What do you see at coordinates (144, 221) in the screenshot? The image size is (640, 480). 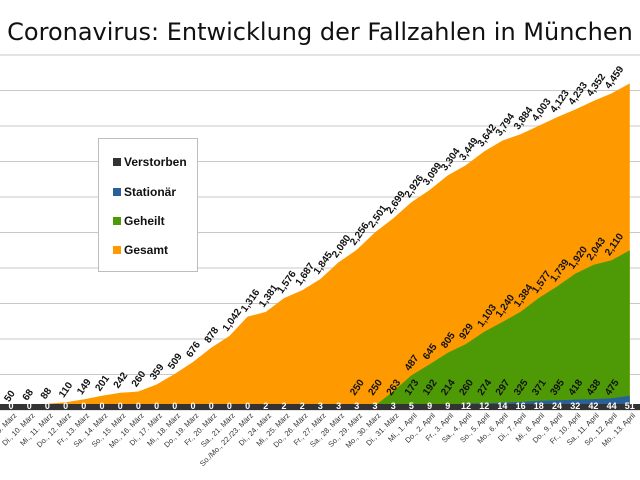 I see `legend-label-geheilt: Geheilt` at bounding box center [144, 221].